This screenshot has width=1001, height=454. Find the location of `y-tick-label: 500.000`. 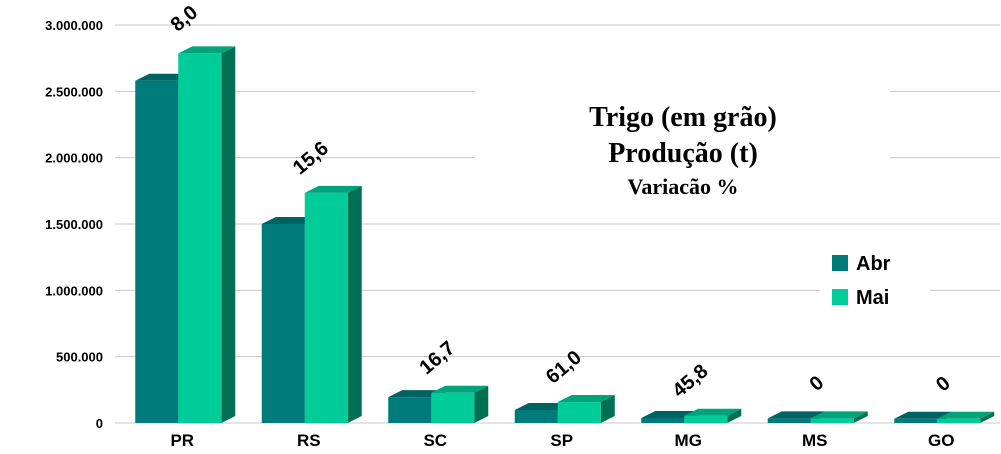

y-tick-label: 500.000 is located at coordinates (79, 357).